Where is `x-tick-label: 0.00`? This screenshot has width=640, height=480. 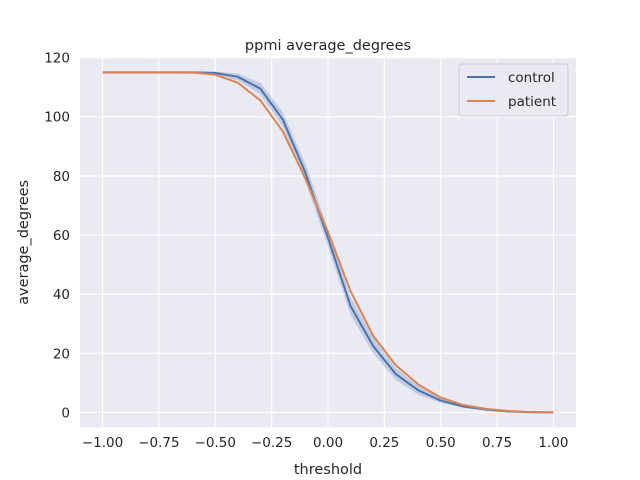
x-tick-label: 0.00 is located at coordinates (328, 443).